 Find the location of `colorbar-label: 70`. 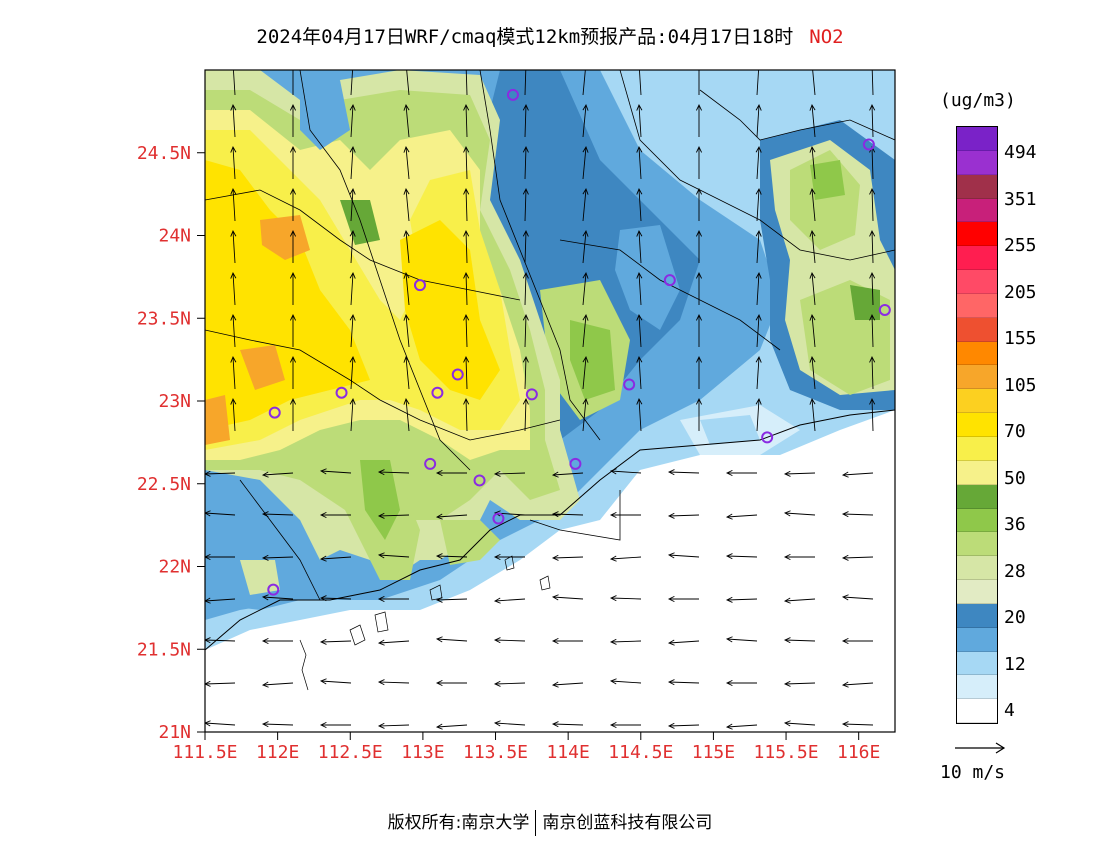

colorbar-label: 70 is located at coordinates (1015, 431).